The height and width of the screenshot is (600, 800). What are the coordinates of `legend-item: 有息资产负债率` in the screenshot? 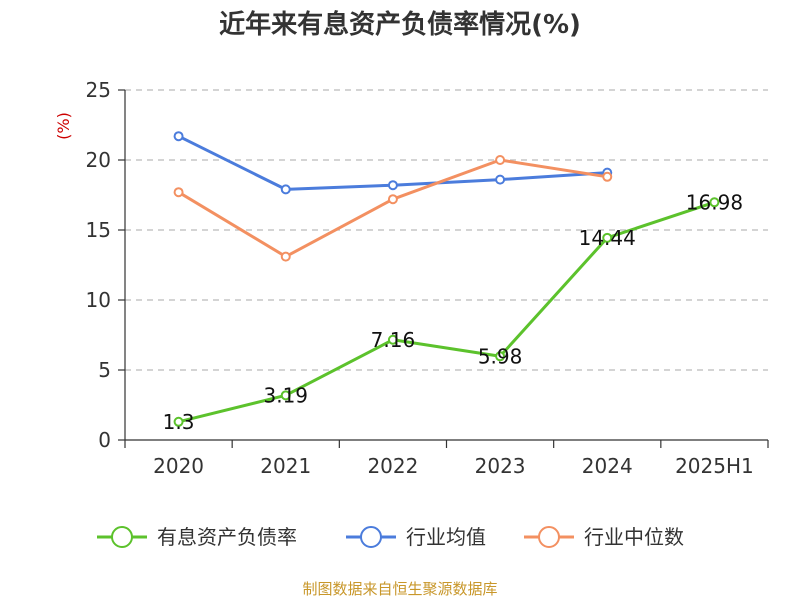 It's located at (197, 537).